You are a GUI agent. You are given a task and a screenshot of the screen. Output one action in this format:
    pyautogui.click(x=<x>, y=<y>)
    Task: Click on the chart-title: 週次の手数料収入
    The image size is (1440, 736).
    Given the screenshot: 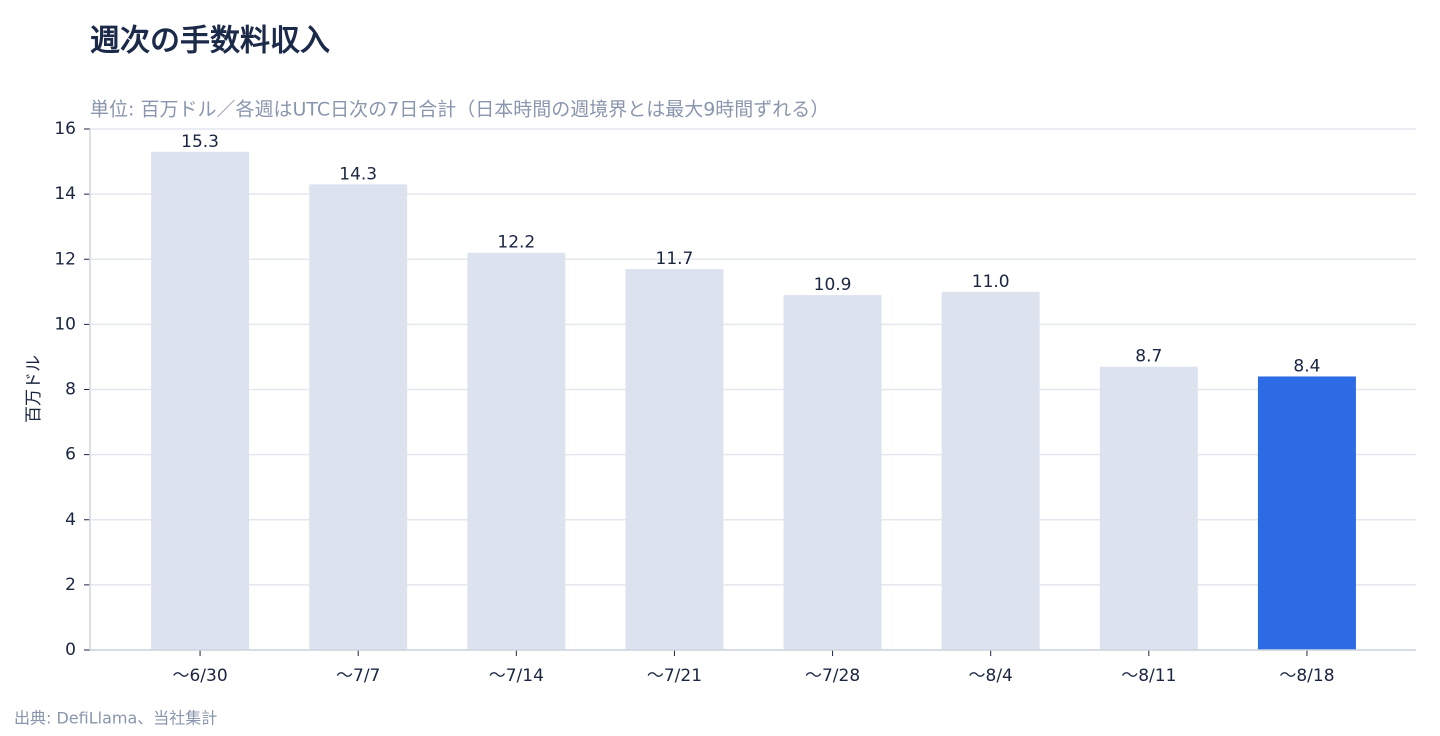 What is the action you would take?
    pyautogui.click(x=210, y=41)
    